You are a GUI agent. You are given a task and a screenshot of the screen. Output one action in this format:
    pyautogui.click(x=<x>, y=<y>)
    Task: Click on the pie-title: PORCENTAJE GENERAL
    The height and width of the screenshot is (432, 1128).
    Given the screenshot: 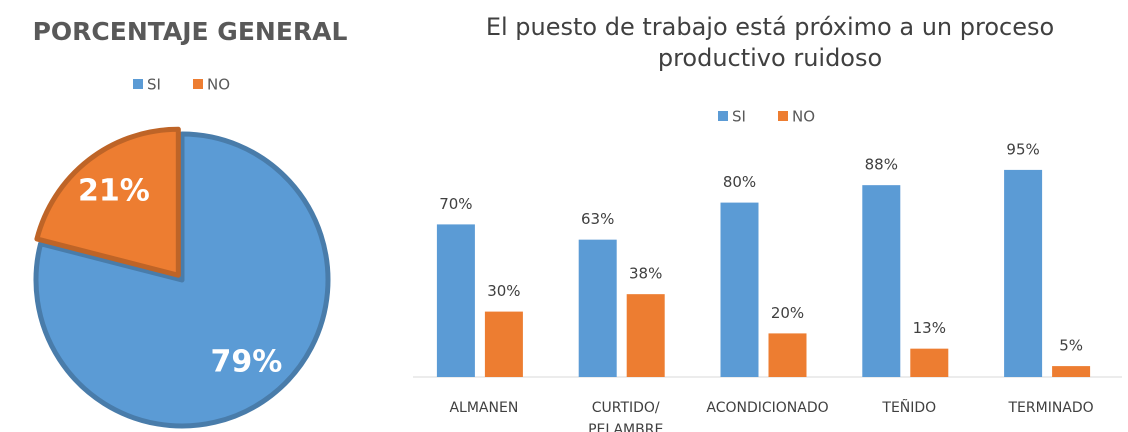 What is the action you would take?
    pyautogui.click(x=190, y=31)
    